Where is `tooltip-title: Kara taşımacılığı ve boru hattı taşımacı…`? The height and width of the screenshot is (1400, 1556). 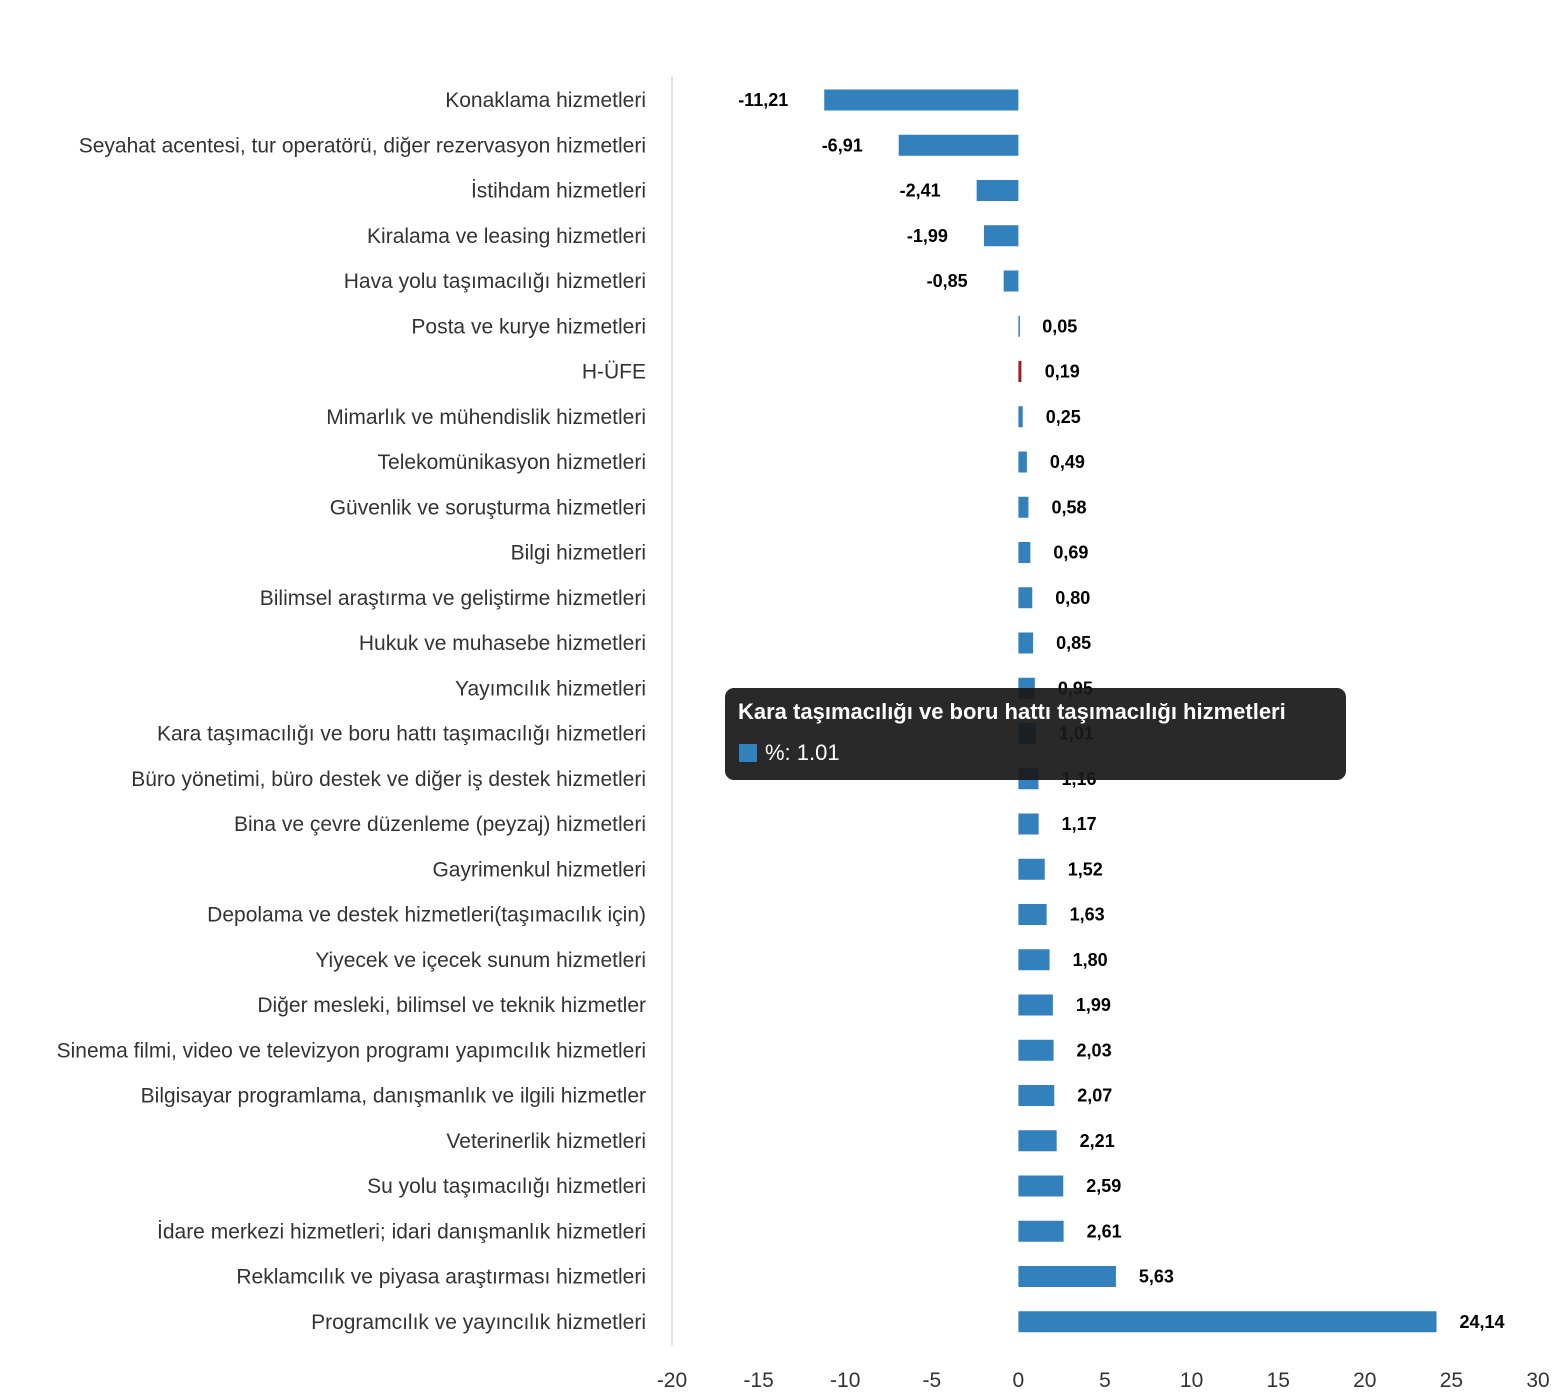
tooltip-title: Kara taşımacılığı ve boru hattı taşımacı… is located at coordinates (1012, 711).